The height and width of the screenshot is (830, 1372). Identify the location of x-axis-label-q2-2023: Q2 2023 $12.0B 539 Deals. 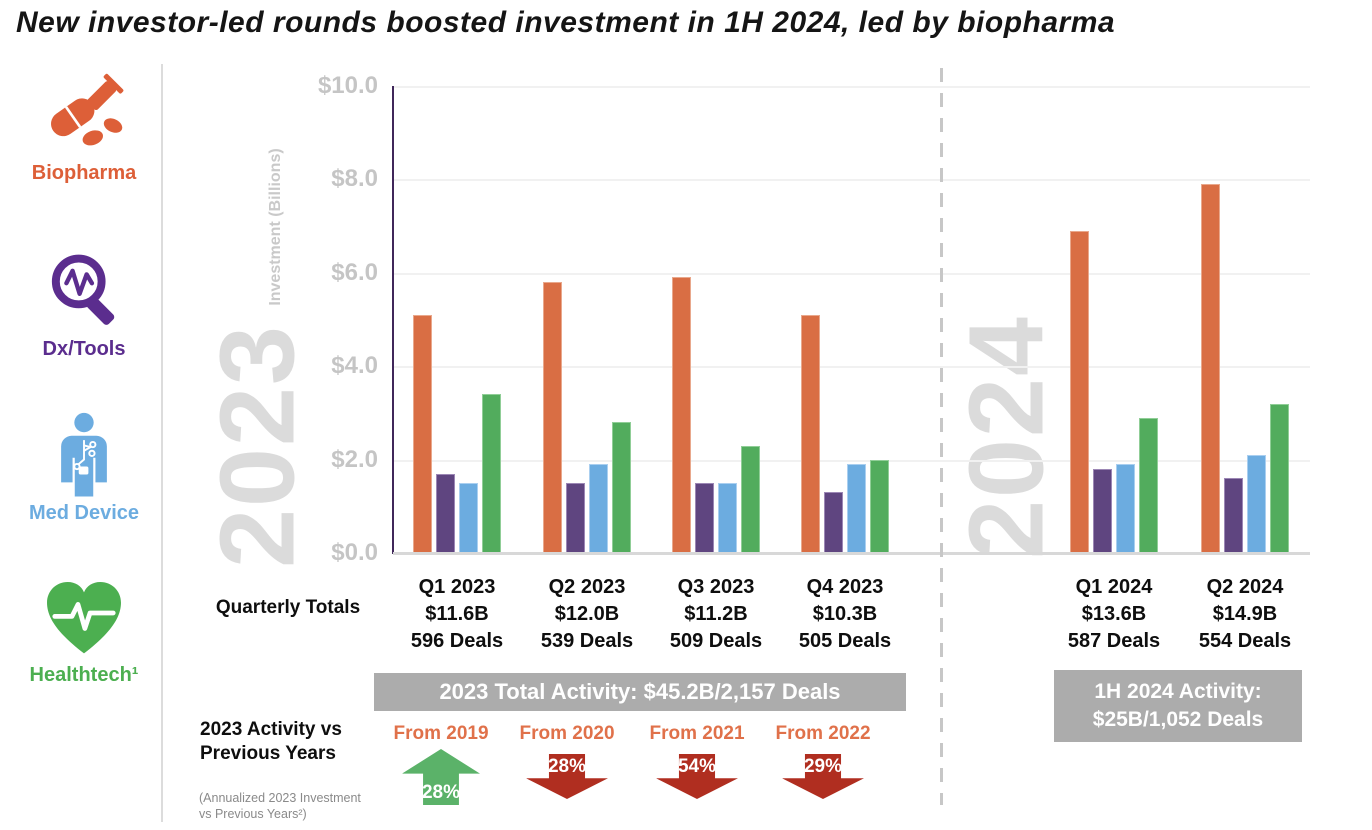
(587, 614).